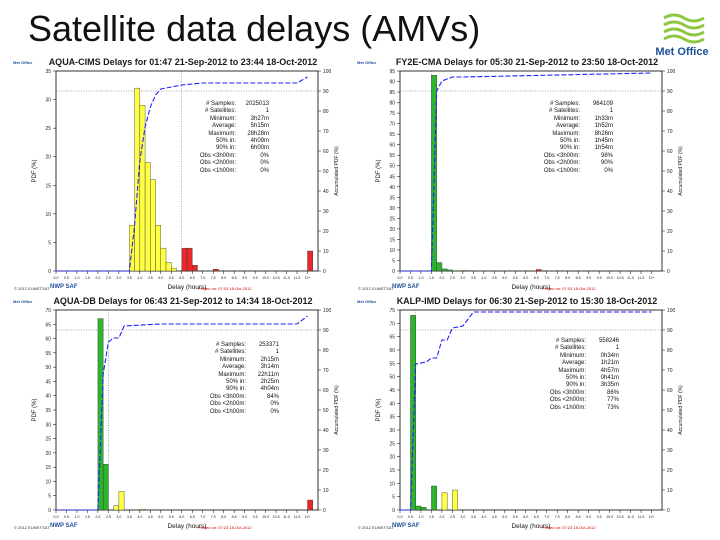 The height and width of the screenshot is (540, 720). What do you see at coordinates (568, 148) in the screenshot?
I see `stats-row: 90% in: 1h54m` at bounding box center [568, 148].